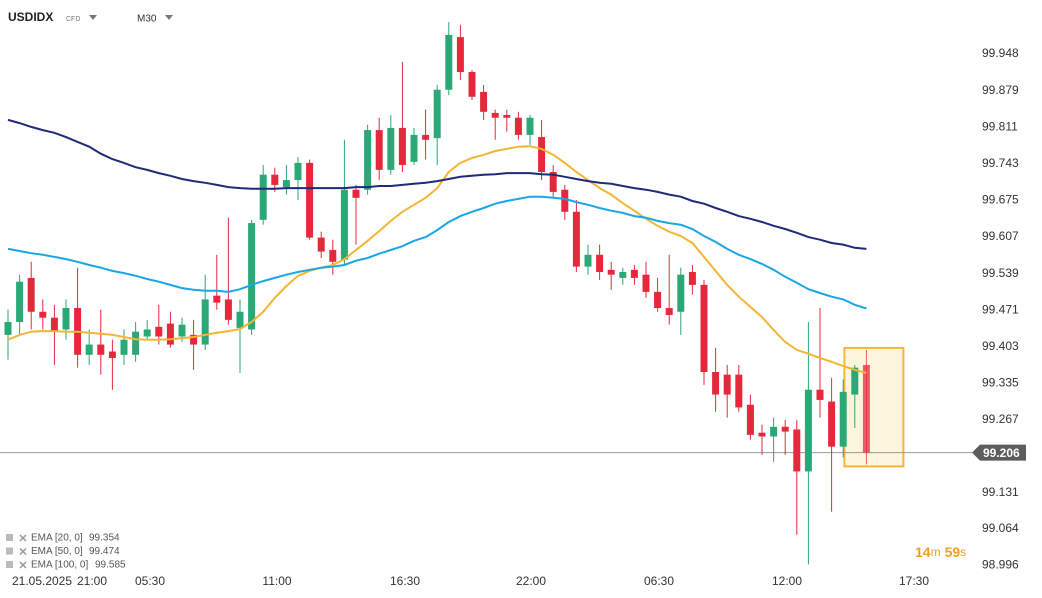  Describe the element at coordinates (1000, 163) in the screenshot. I see `y-tick-label: 99.743` at that location.